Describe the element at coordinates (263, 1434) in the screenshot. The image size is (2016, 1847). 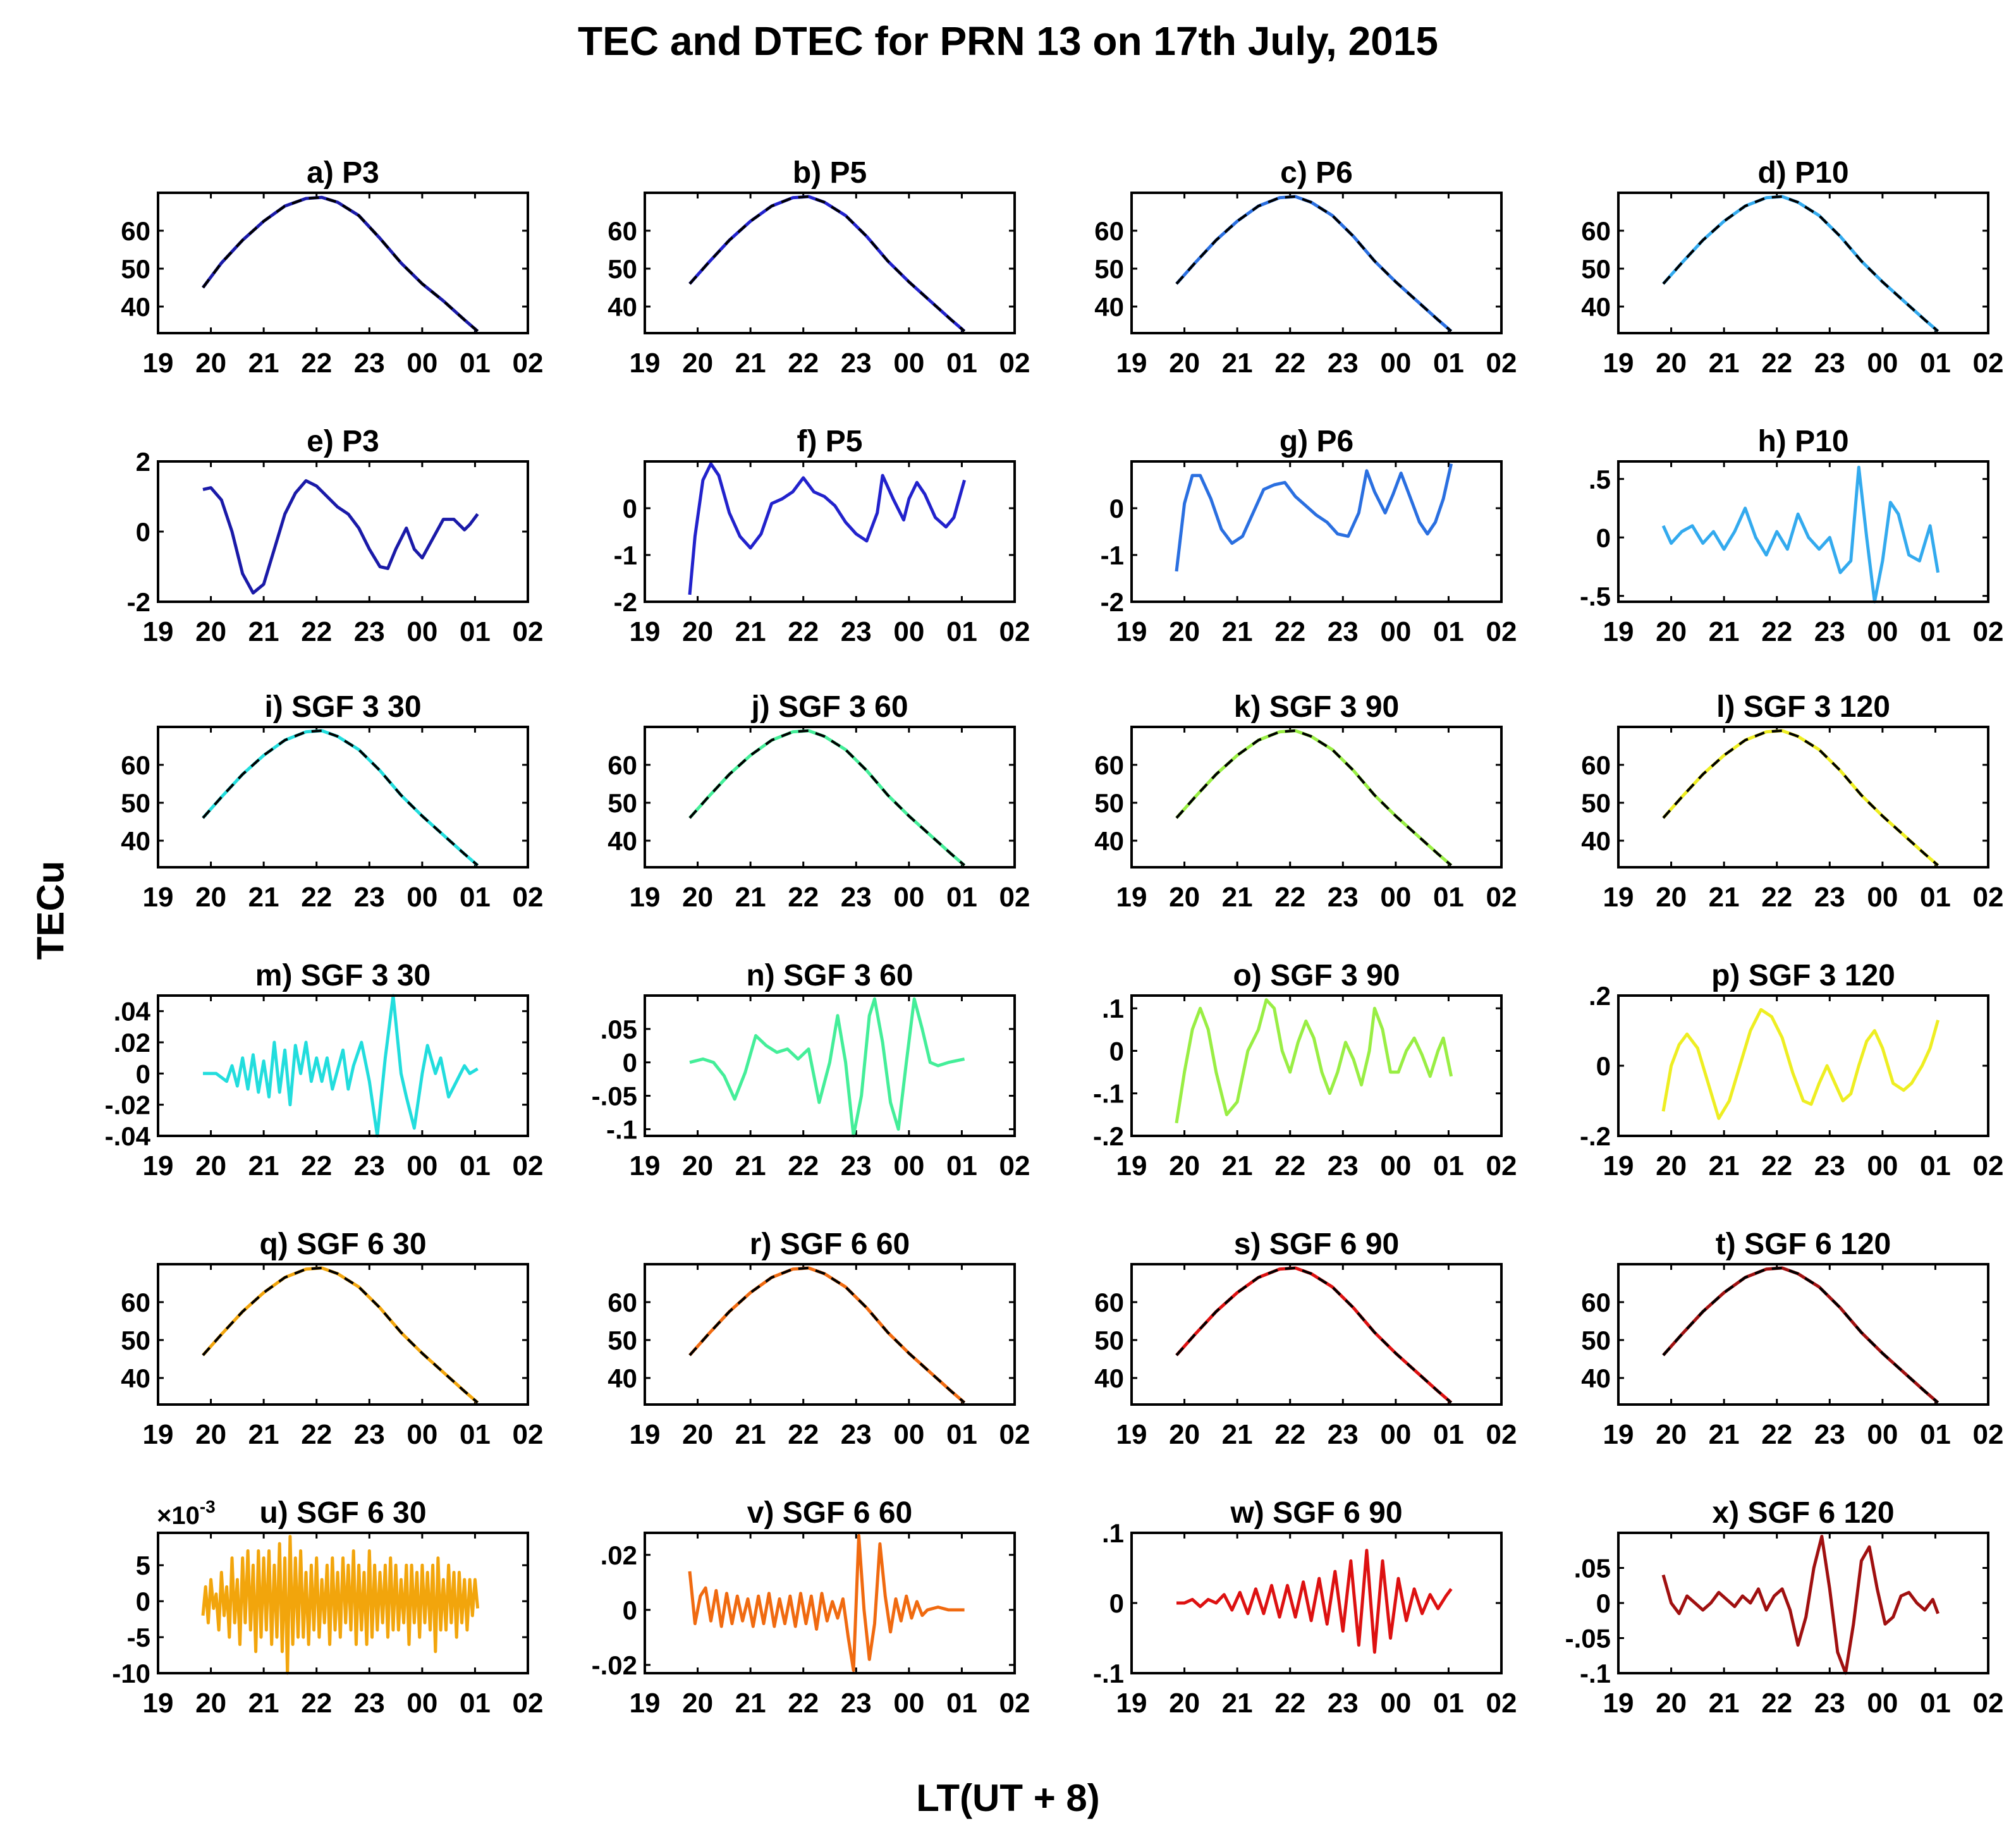
I see `x-tick-label-q: 21` at that location.